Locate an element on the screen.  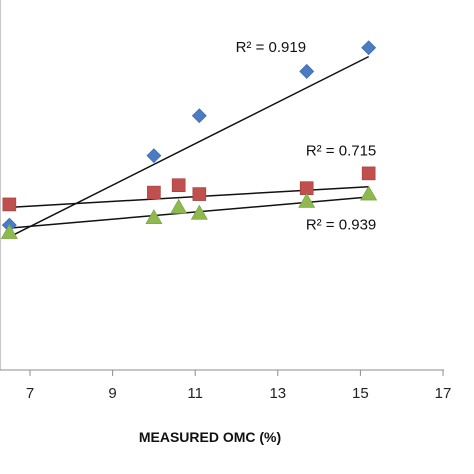
x-tick-label: 11 is located at coordinates (195, 393).